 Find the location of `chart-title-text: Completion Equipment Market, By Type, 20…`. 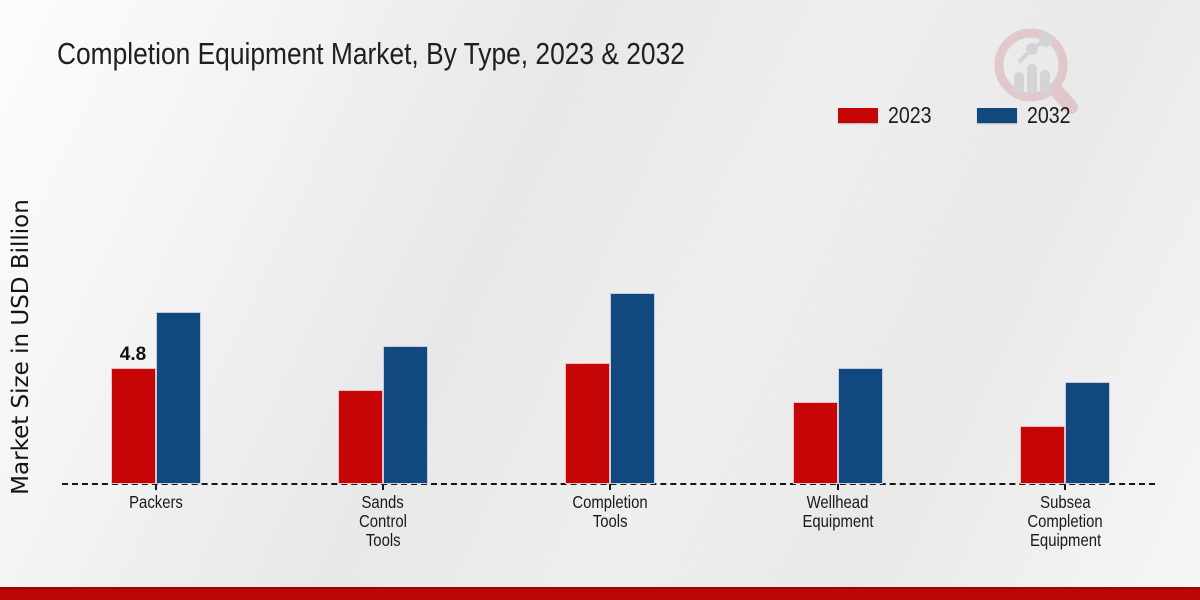

chart-title-text: Completion Equipment Market, By Type, 20… is located at coordinates (371, 53).